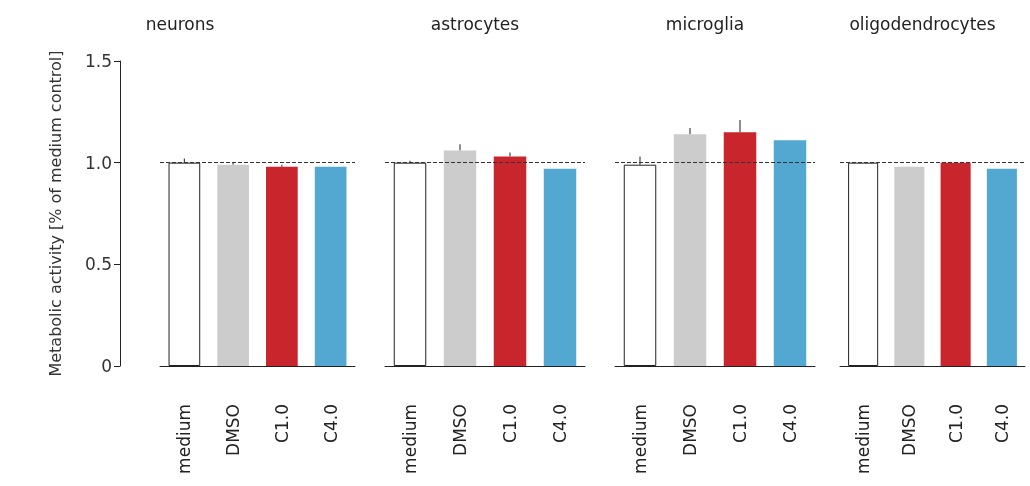 Image resolution: width=1030 pixels, height=486 pixels. Describe the element at coordinates (180, 23) in the screenshot. I see `chart-title: neurons` at that location.